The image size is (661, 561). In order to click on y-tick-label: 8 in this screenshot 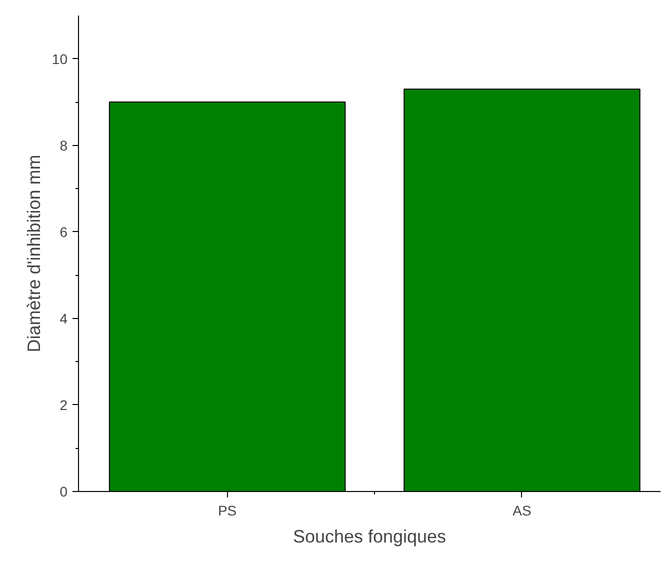, I will do `click(64, 145)`.